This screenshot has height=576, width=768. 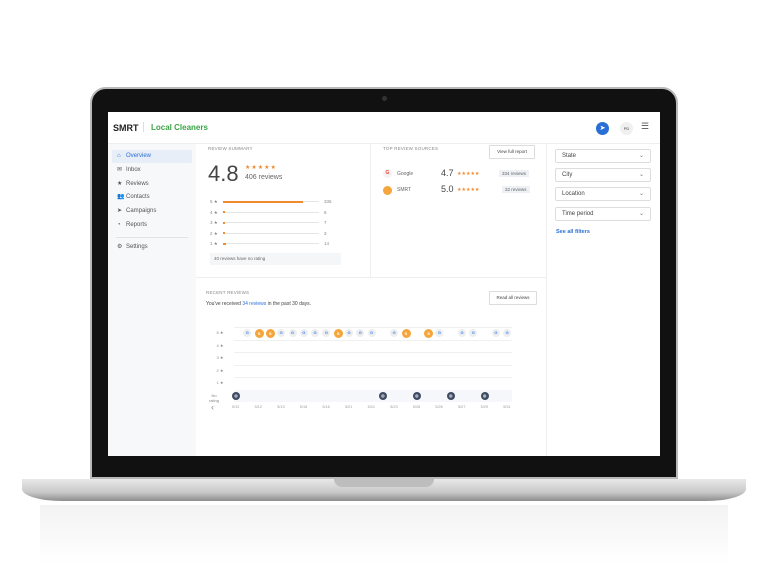 I want to click on date-label: 5/13, so click(x=281, y=406).